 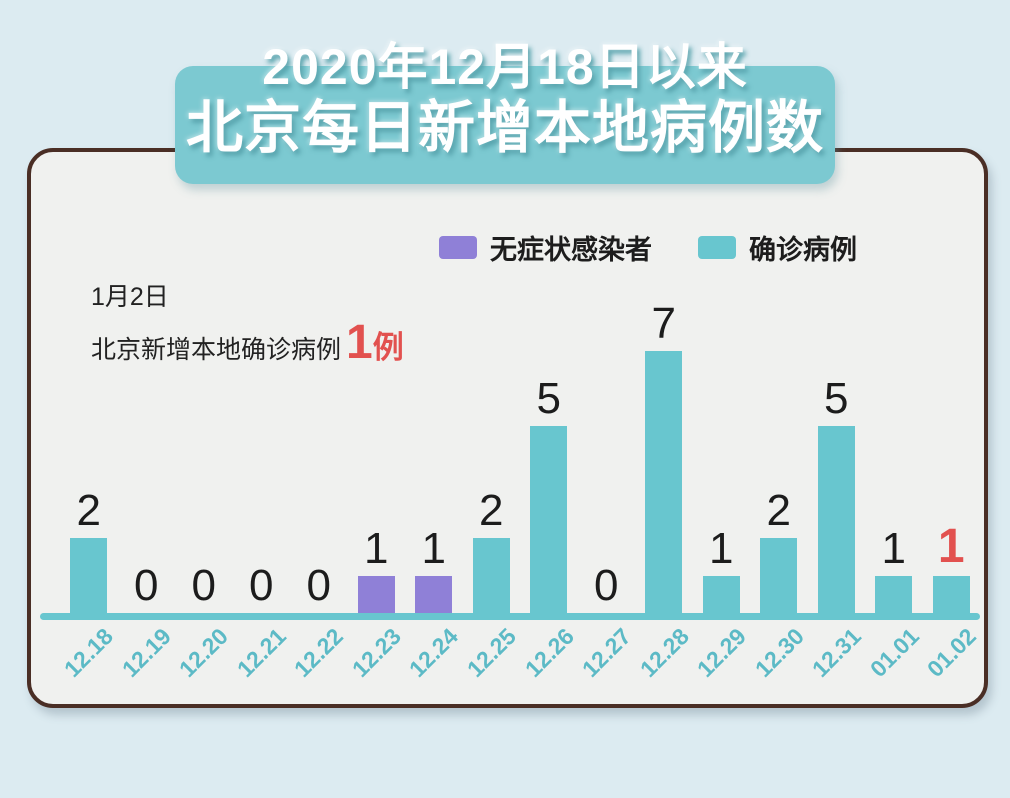 What do you see at coordinates (359, 342) in the screenshot?
I see `annotation-value: 1` at bounding box center [359, 342].